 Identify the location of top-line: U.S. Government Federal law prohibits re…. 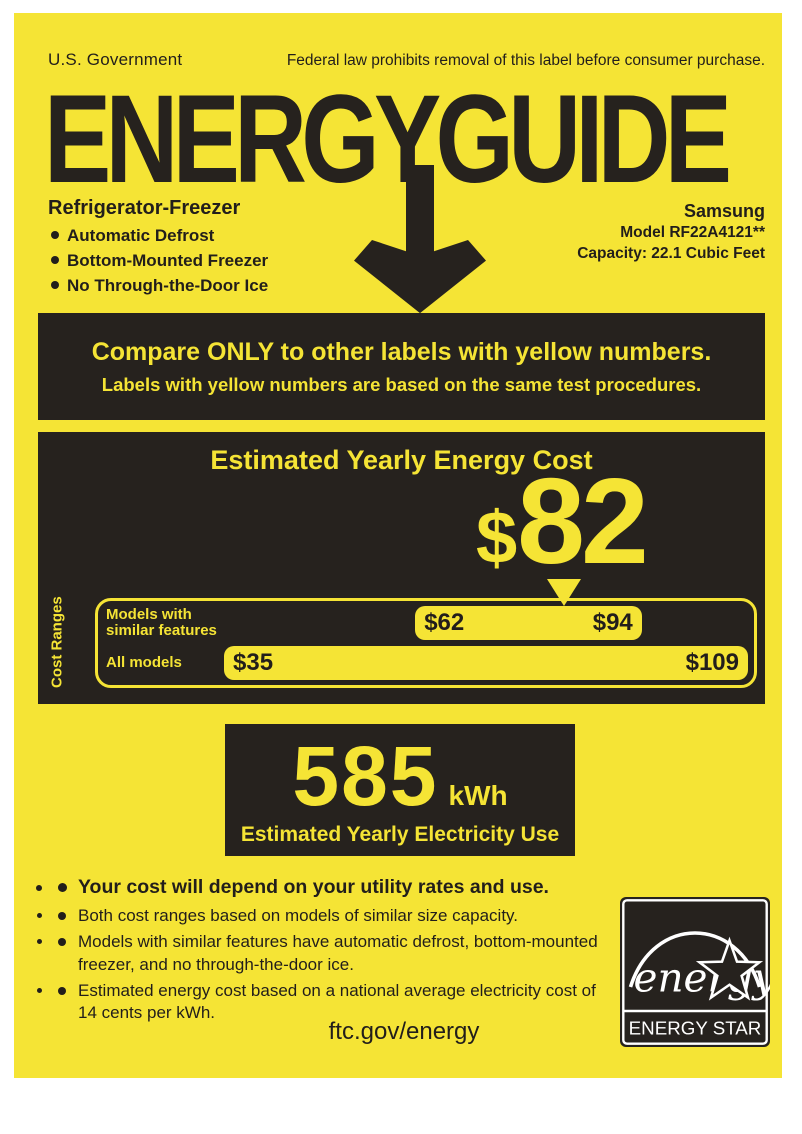
(406, 60).